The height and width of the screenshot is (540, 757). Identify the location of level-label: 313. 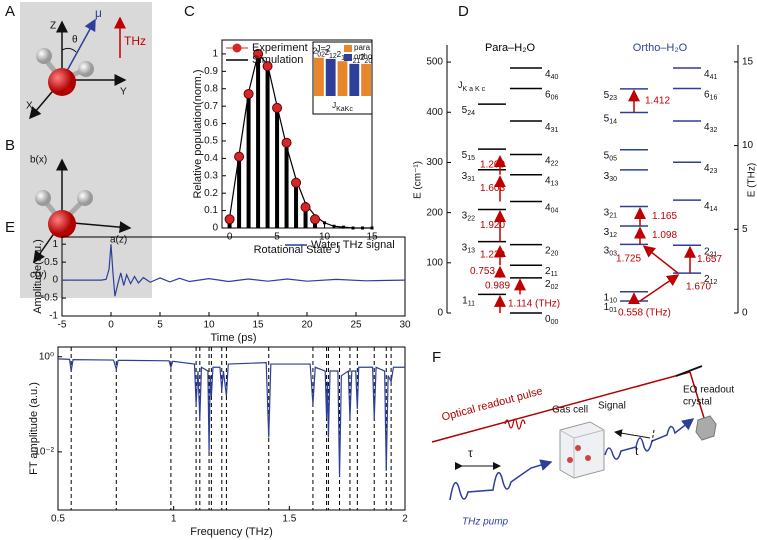
(468, 248).